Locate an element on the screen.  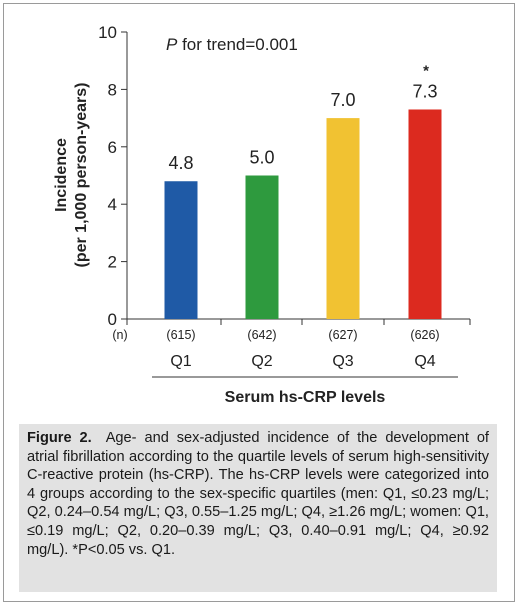
trend-annotation: P for trend=0.001 is located at coordinates (232, 44).